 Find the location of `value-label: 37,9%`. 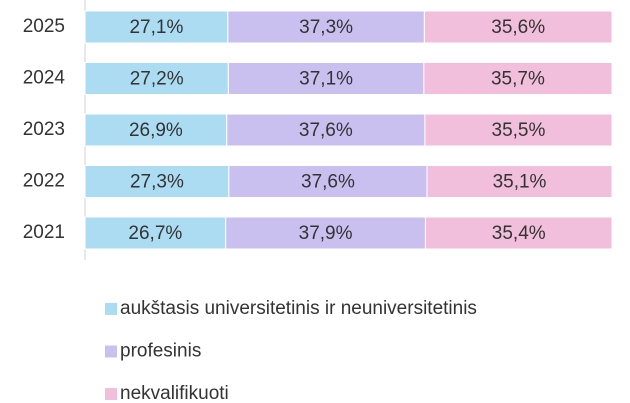

value-label: 37,9% is located at coordinates (326, 233).